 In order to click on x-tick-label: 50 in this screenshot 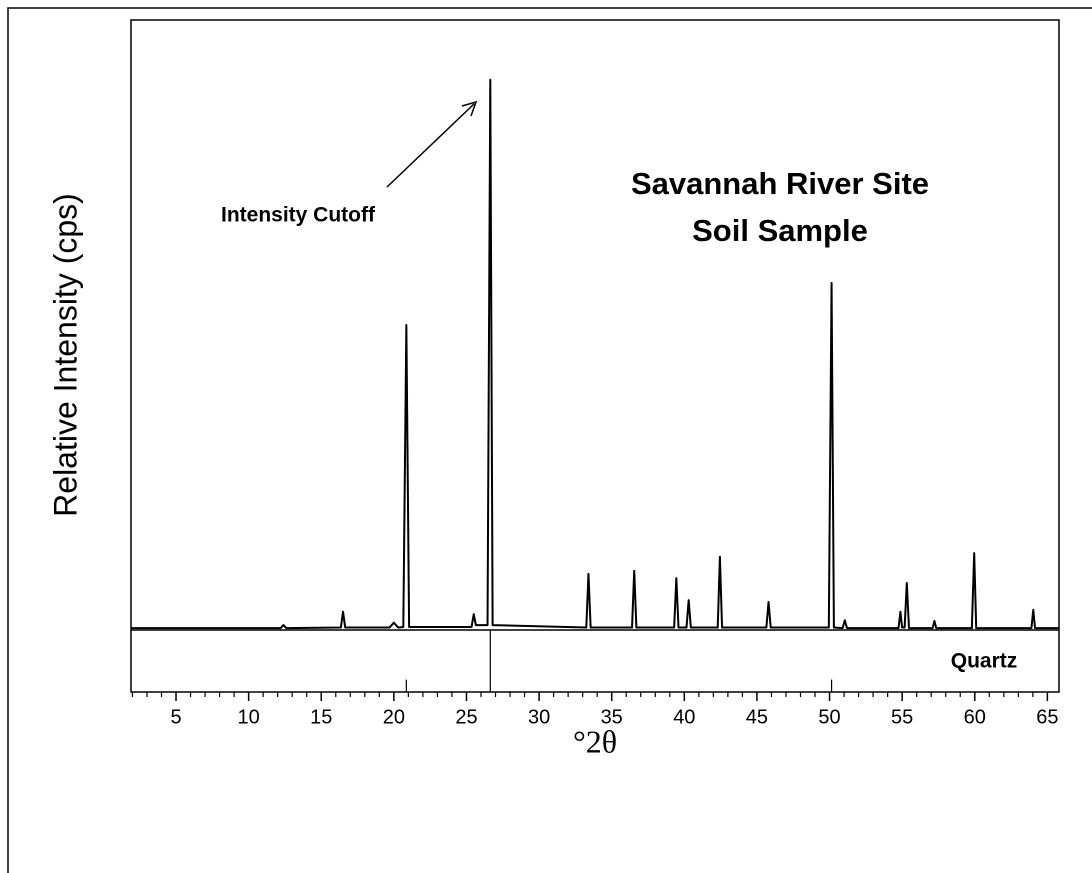, I will do `click(829, 717)`.